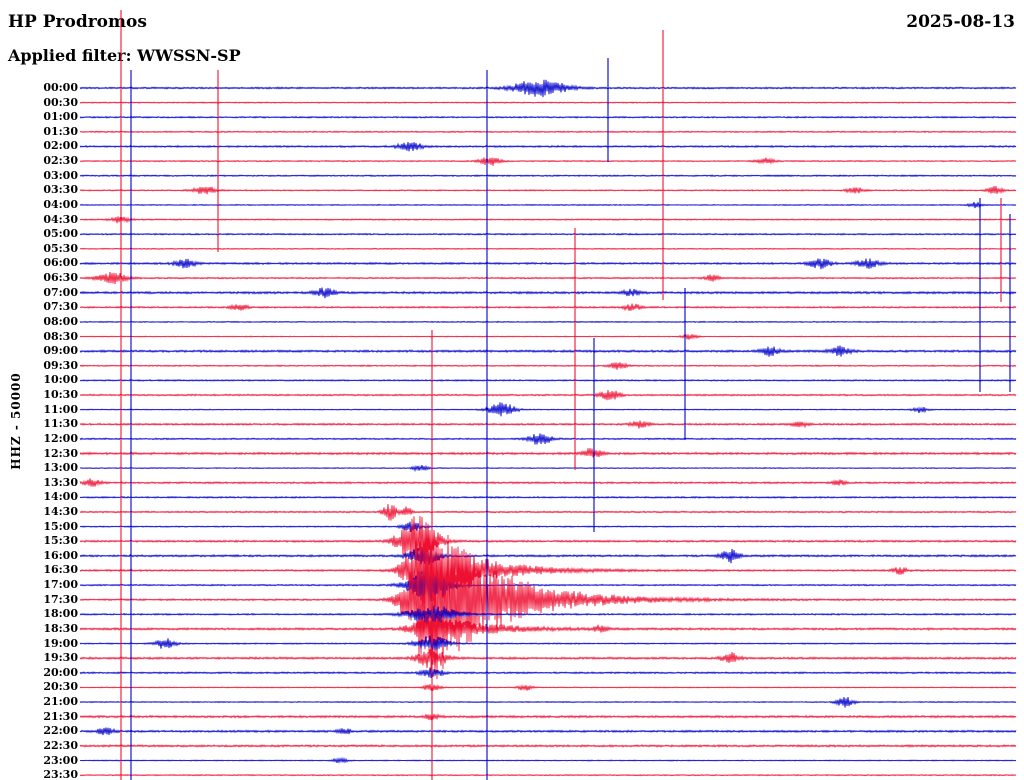 The image size is (1024, 780). Describe the element at coordinates (60, 745) in the screenshot. I see `time-label: 22:30` at that location.